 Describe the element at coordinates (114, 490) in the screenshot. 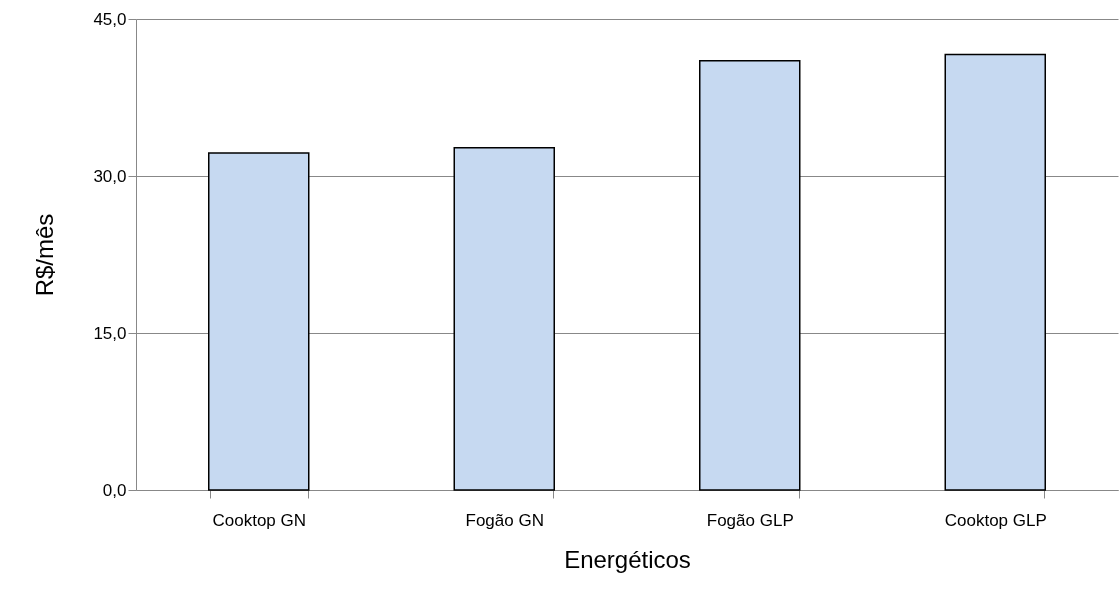

I see `y-tick-label: 0,0` at that location.